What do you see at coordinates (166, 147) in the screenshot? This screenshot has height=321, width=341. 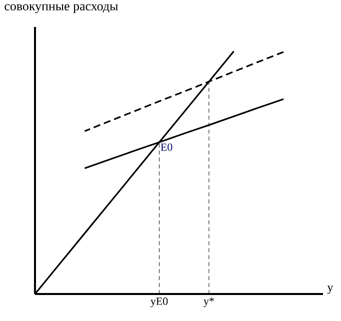 I see `annotation: E0` at bounding box center [166, 147].